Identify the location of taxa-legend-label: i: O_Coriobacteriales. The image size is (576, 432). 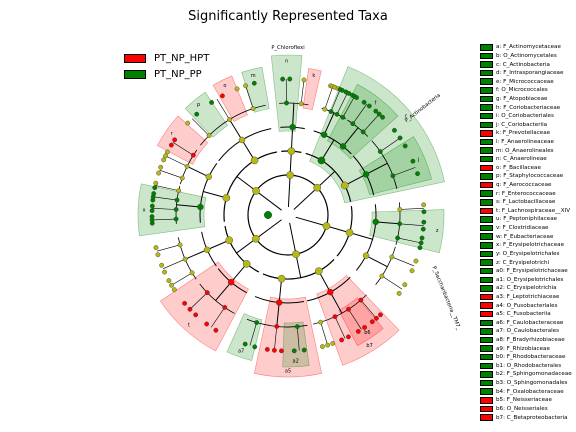
(525, 116).